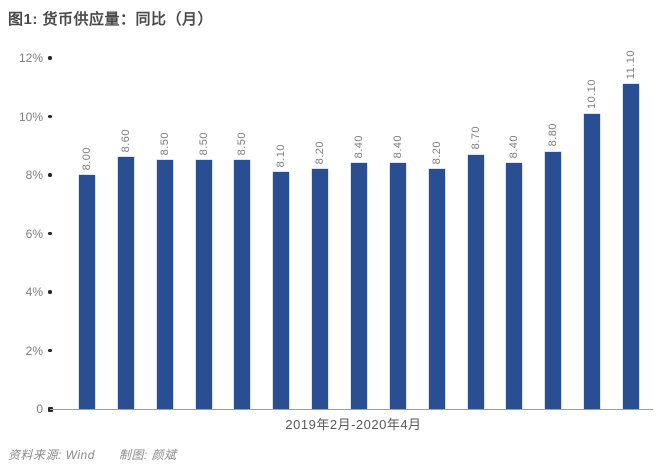 This screenshot has width=666, height=472. I want to click on bar-value-label: 8.80, so click(553, 135).